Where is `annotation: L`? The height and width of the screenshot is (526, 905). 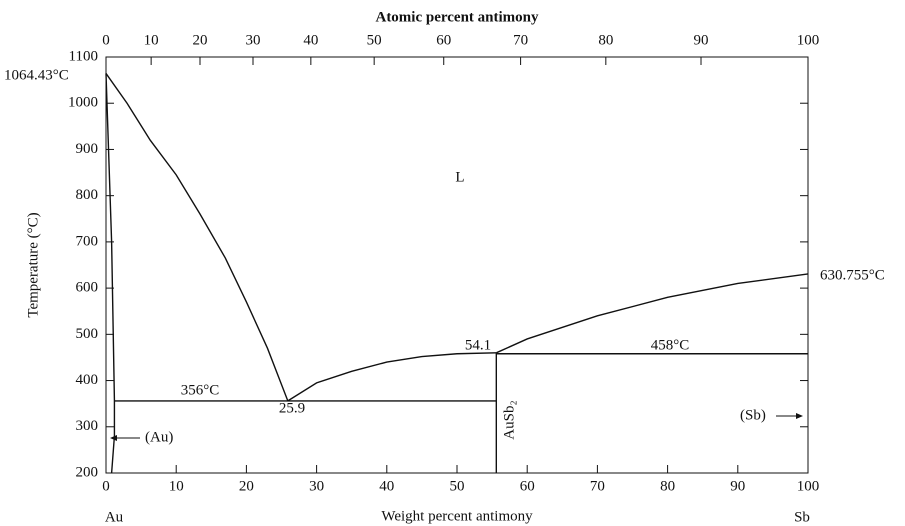
annotation: L is located at coordinates (459, 177).